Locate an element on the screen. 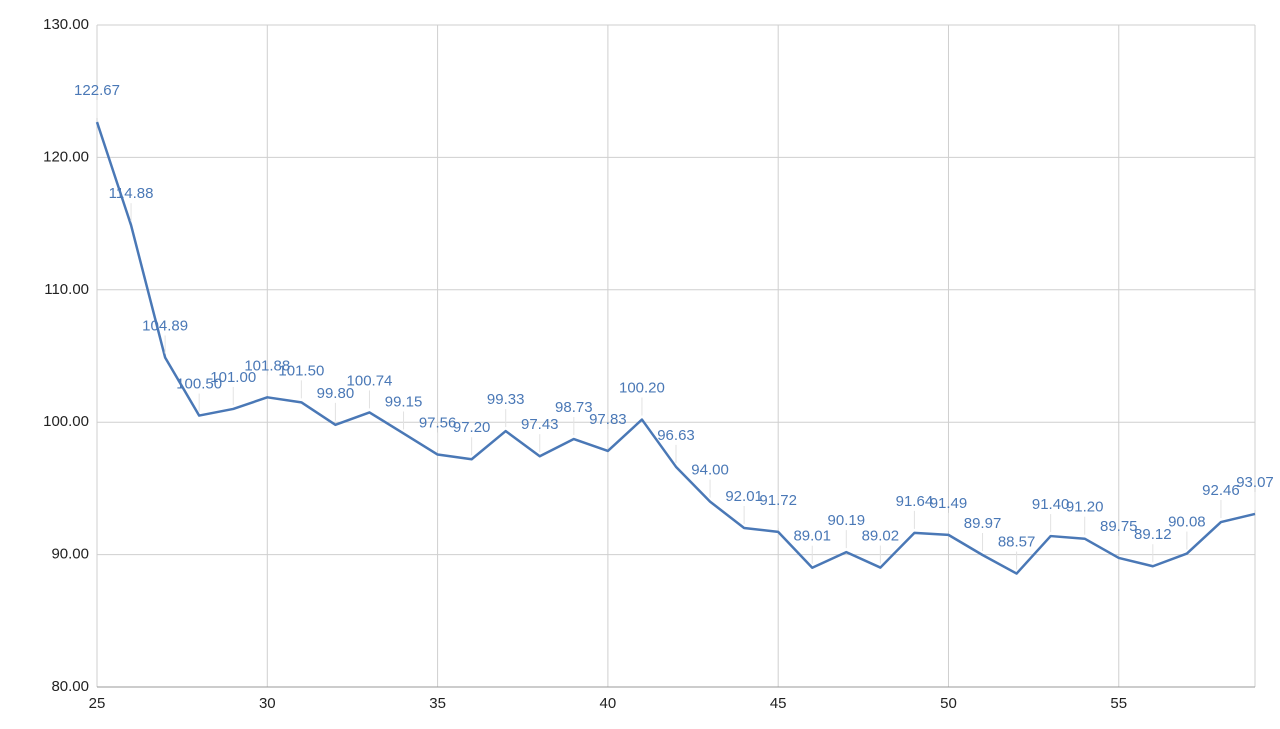  y-tick-label: 80.00 is located at coordinates (70, 686).